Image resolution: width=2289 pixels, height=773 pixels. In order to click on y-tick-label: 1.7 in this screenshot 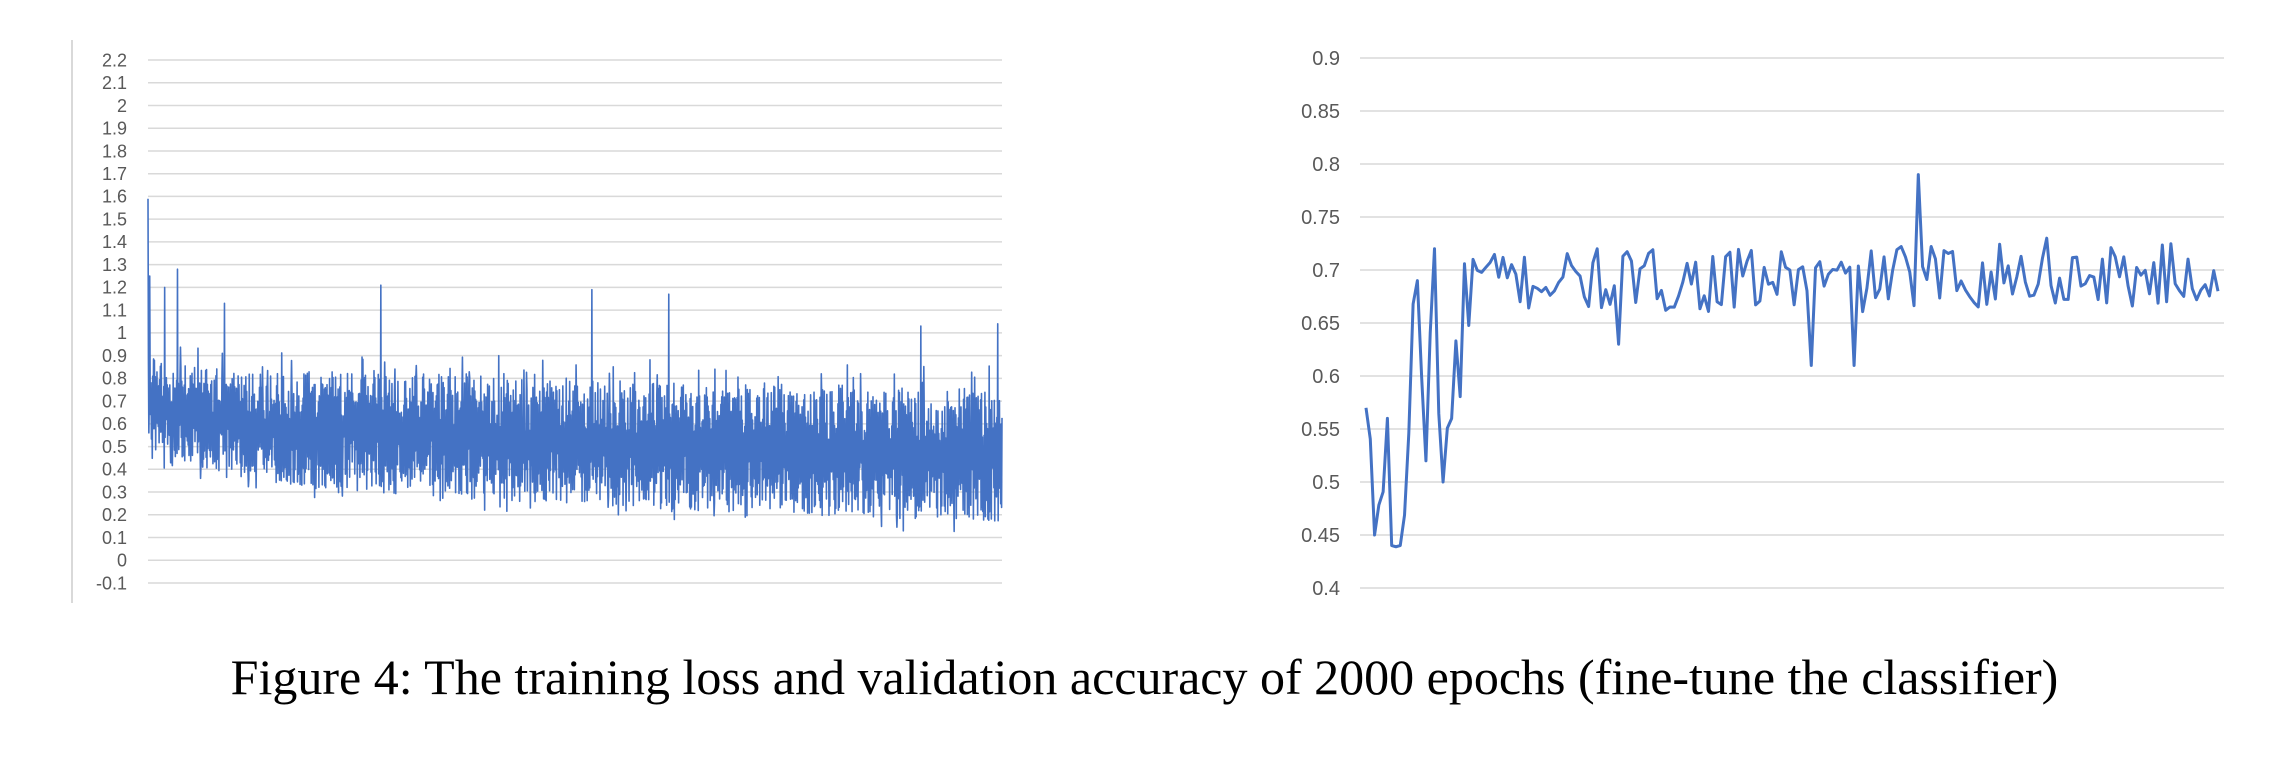, I will do `click(114, 174)`.